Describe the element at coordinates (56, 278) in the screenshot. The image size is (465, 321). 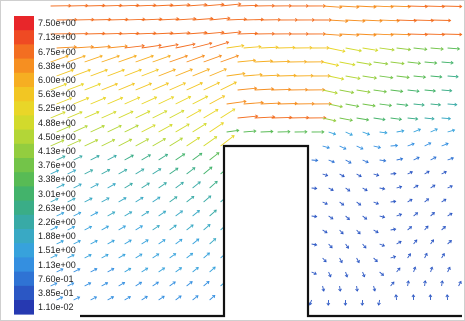
I see `colorbar-tick-label: 7.60e-01` at that location.